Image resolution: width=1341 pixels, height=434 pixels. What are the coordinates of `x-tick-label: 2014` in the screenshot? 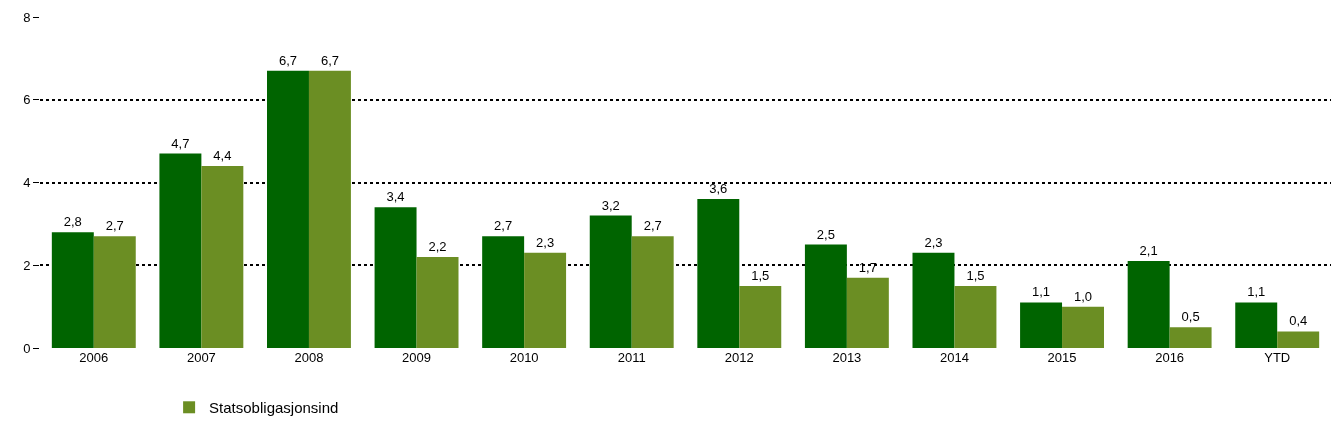 It's located at (954, 357).